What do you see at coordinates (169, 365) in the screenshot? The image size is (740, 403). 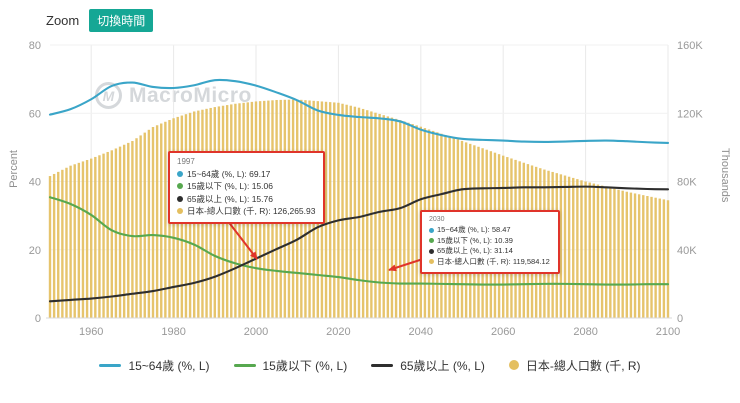 I see `legend-label: 15~64歲 (%, L)` at bounding box center [169, 365].